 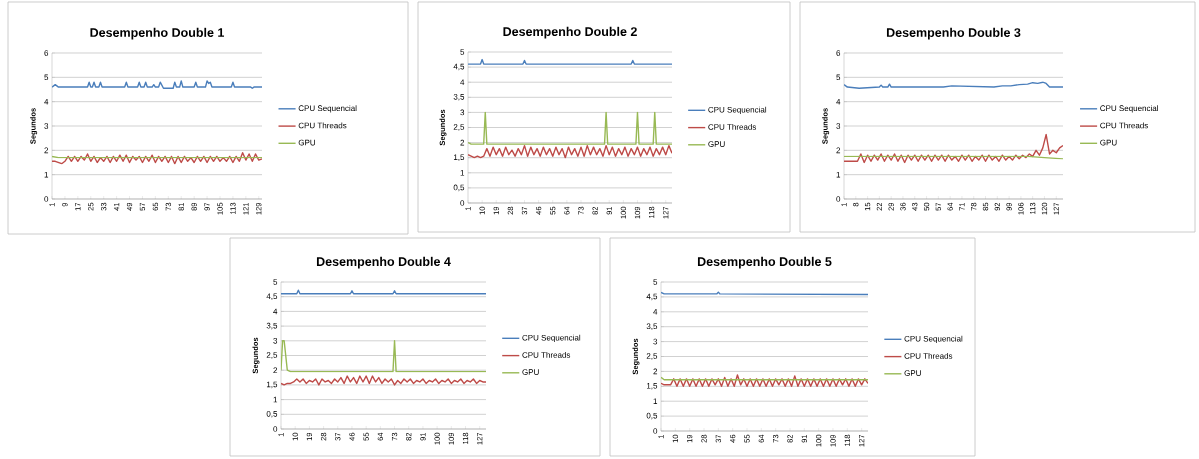 I want to click on chart-title: Desempenho Double 2, so click(x=570, y=32).